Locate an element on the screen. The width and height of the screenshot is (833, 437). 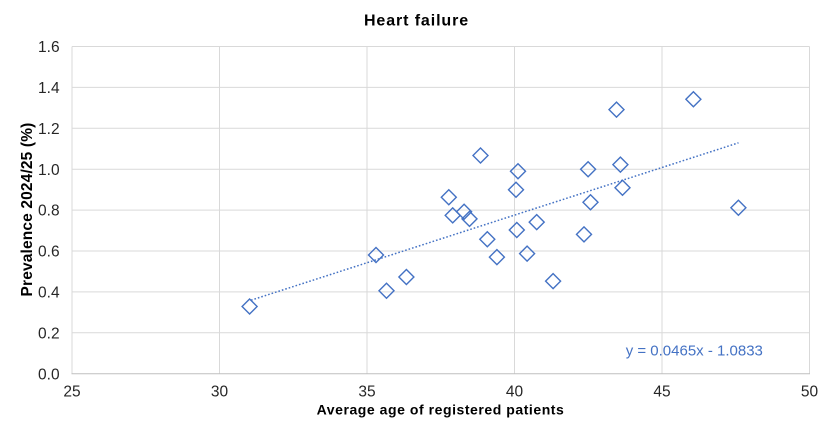
svg-text: 40 is located at coordinates (515, 392).